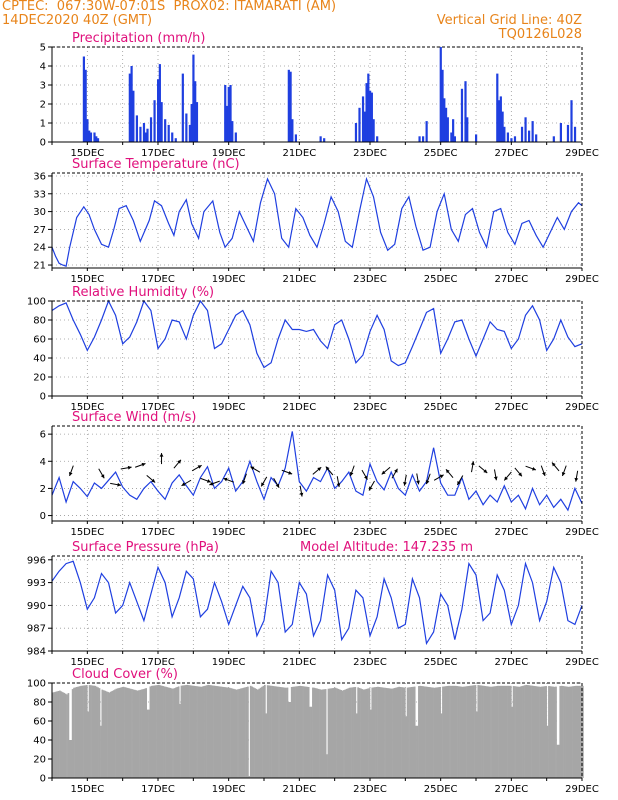 The height and width of the screenshot is (800, 618). I want to click on panel-title: Relative Humidity (%), so click(143, 292).